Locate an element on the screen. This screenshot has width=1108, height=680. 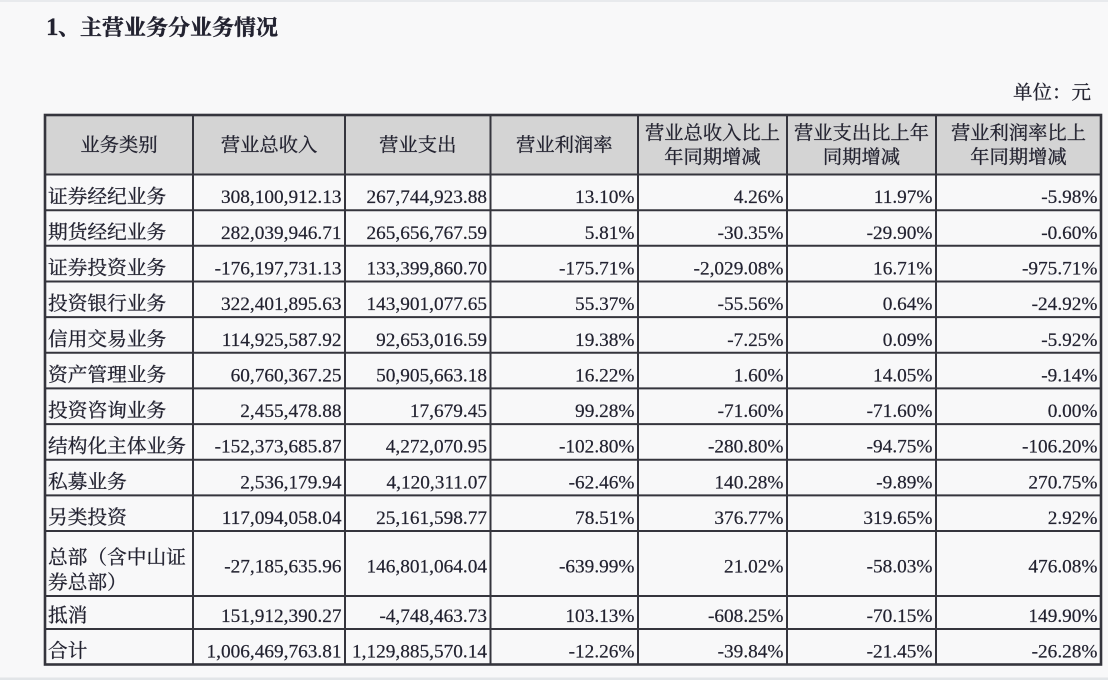
svg-text: -39.84% is located at coordinates (751, 652).